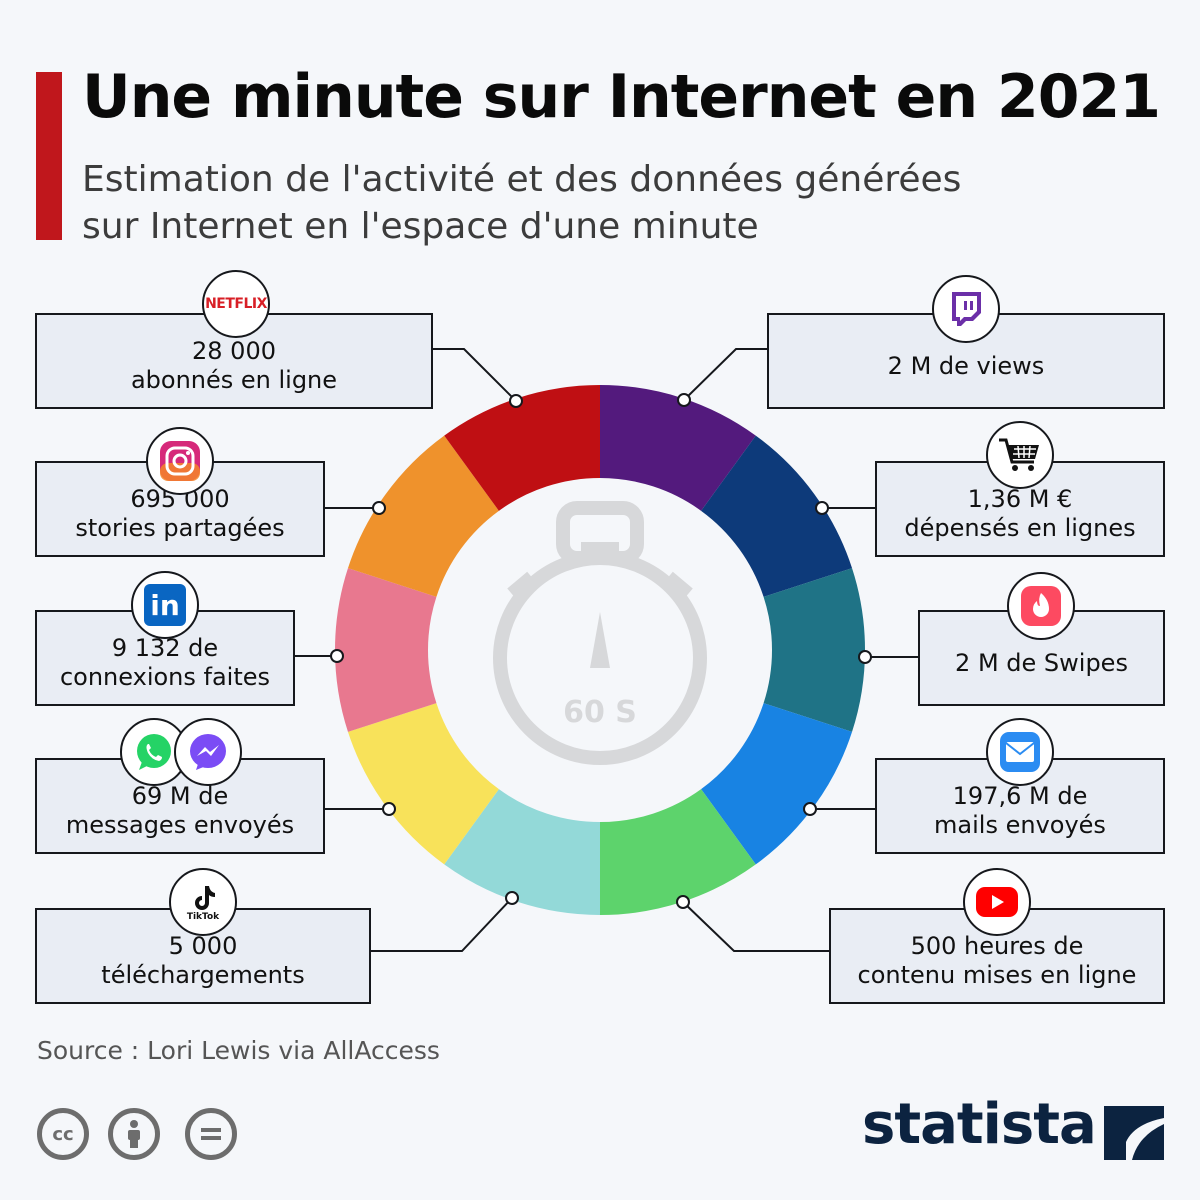  What do you see at coordinates (337, 656) in the screenshot?
I see `dot-linkedin` at bounding box center [337, 656].